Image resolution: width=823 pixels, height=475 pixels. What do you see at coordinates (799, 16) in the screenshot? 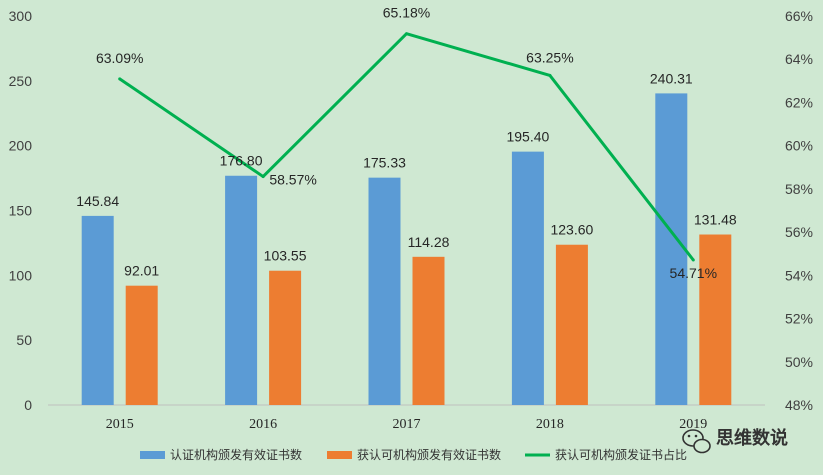
I see `y-right-tick-label: 66%` at bounding box center [799, 16].